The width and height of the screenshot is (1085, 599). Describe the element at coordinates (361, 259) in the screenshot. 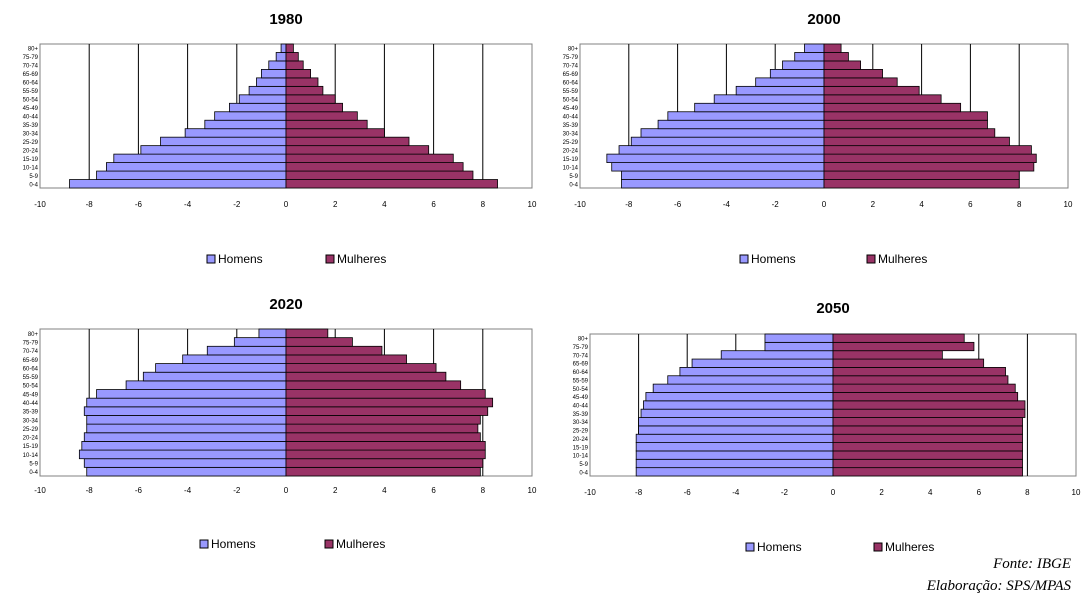

I see `legend-label-mulheres: Mulheres` at that location.